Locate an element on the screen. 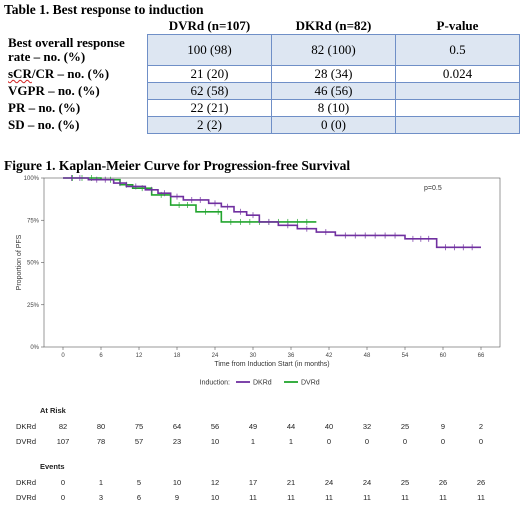  header-dkrd: DKRd (n=82) is located at coordinates (333, 25).